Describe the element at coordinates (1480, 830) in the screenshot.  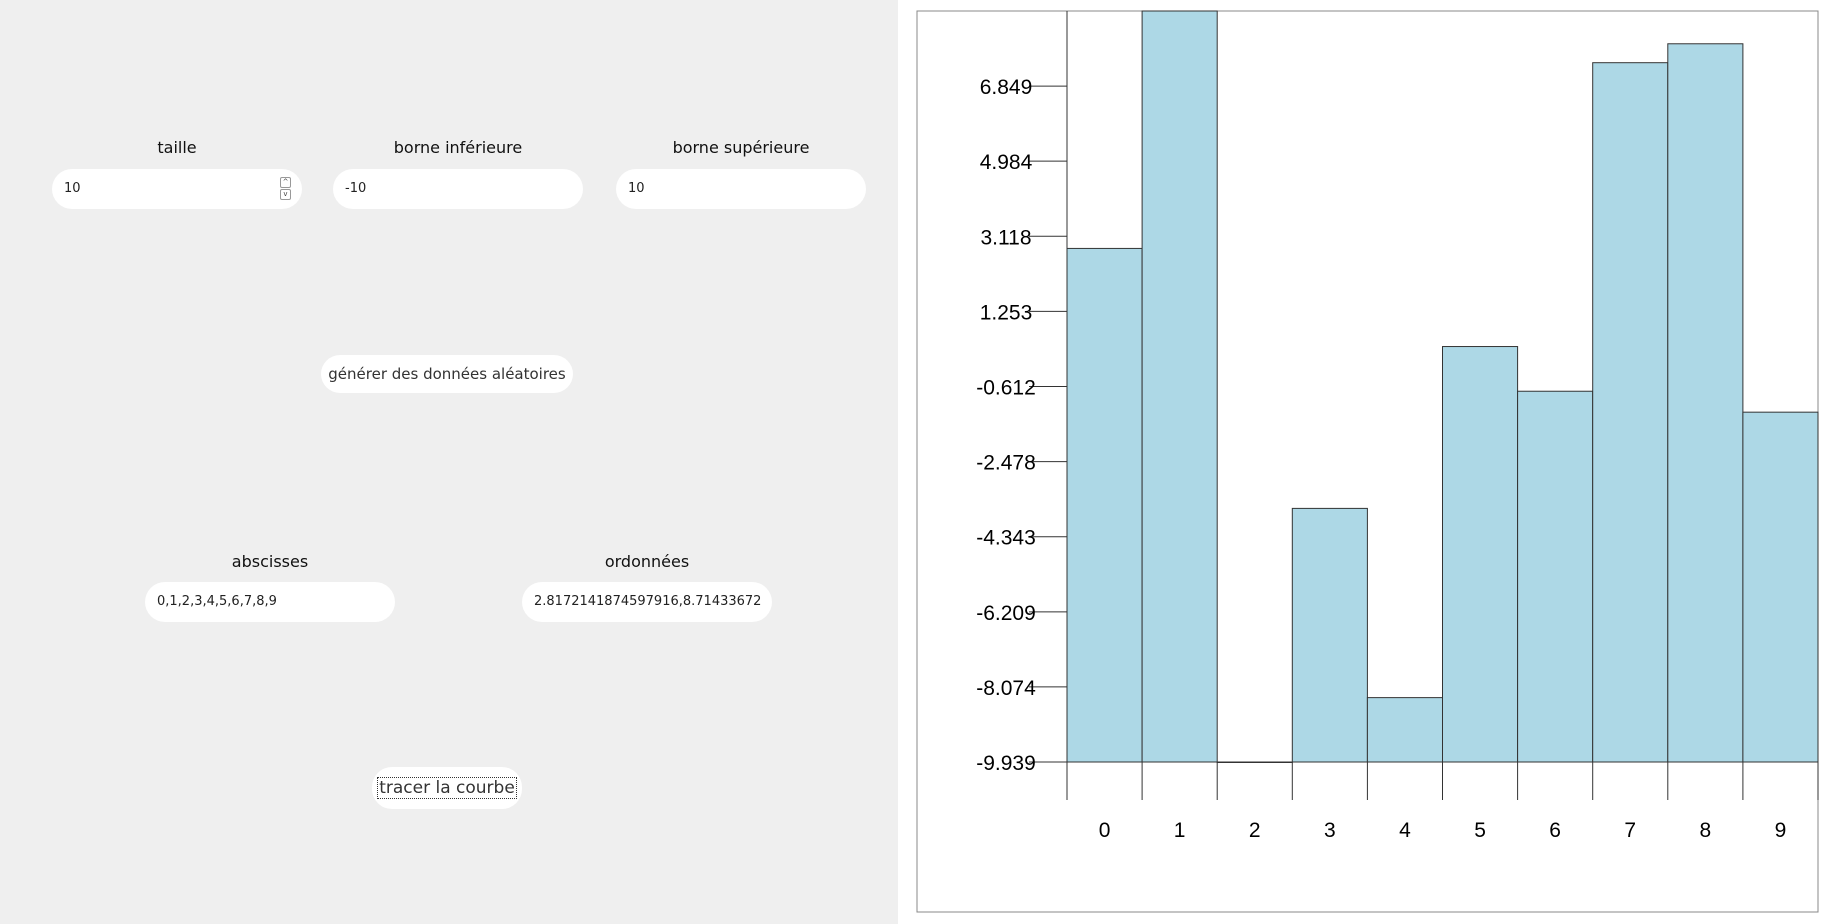
I see `x-tick-label: 5` at that location.